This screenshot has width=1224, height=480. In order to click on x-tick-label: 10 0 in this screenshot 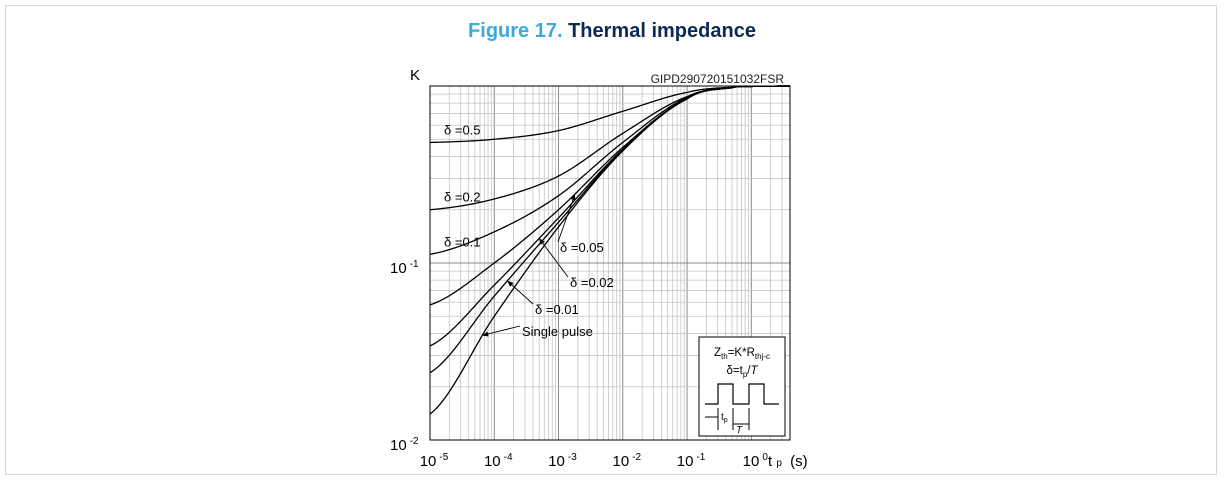, I will do `click(756, 461)`.